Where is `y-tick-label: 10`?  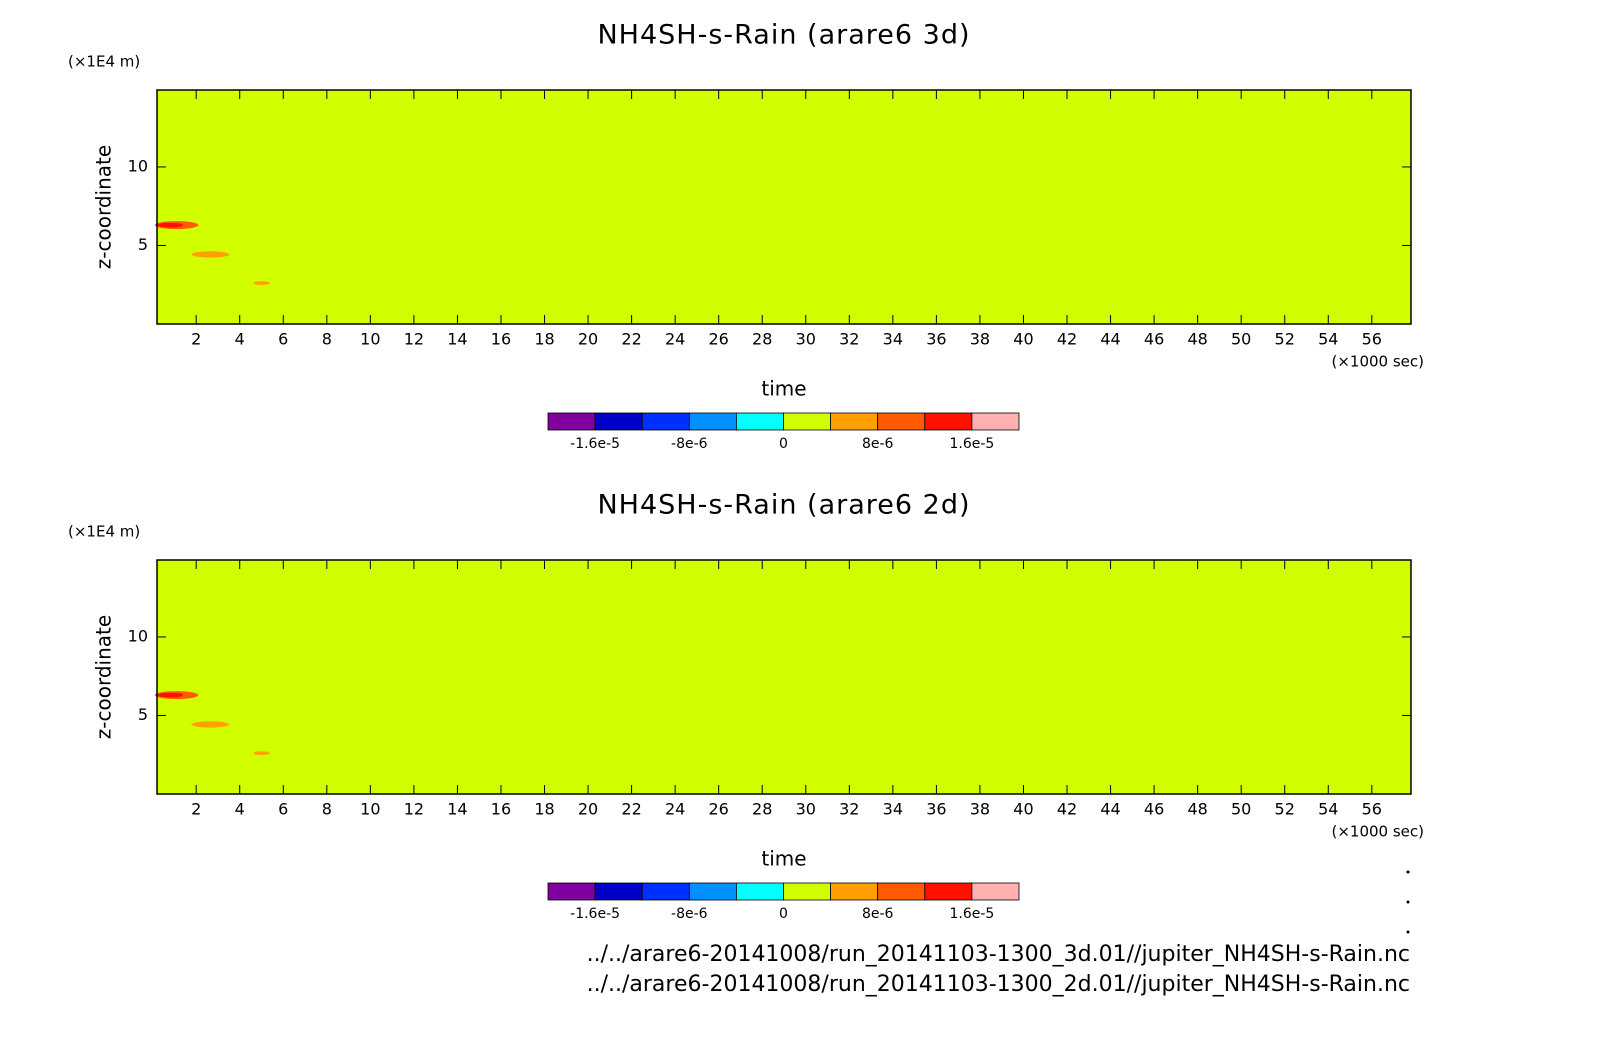
y-tick-label: 10 is located at coordinates (138, 635).